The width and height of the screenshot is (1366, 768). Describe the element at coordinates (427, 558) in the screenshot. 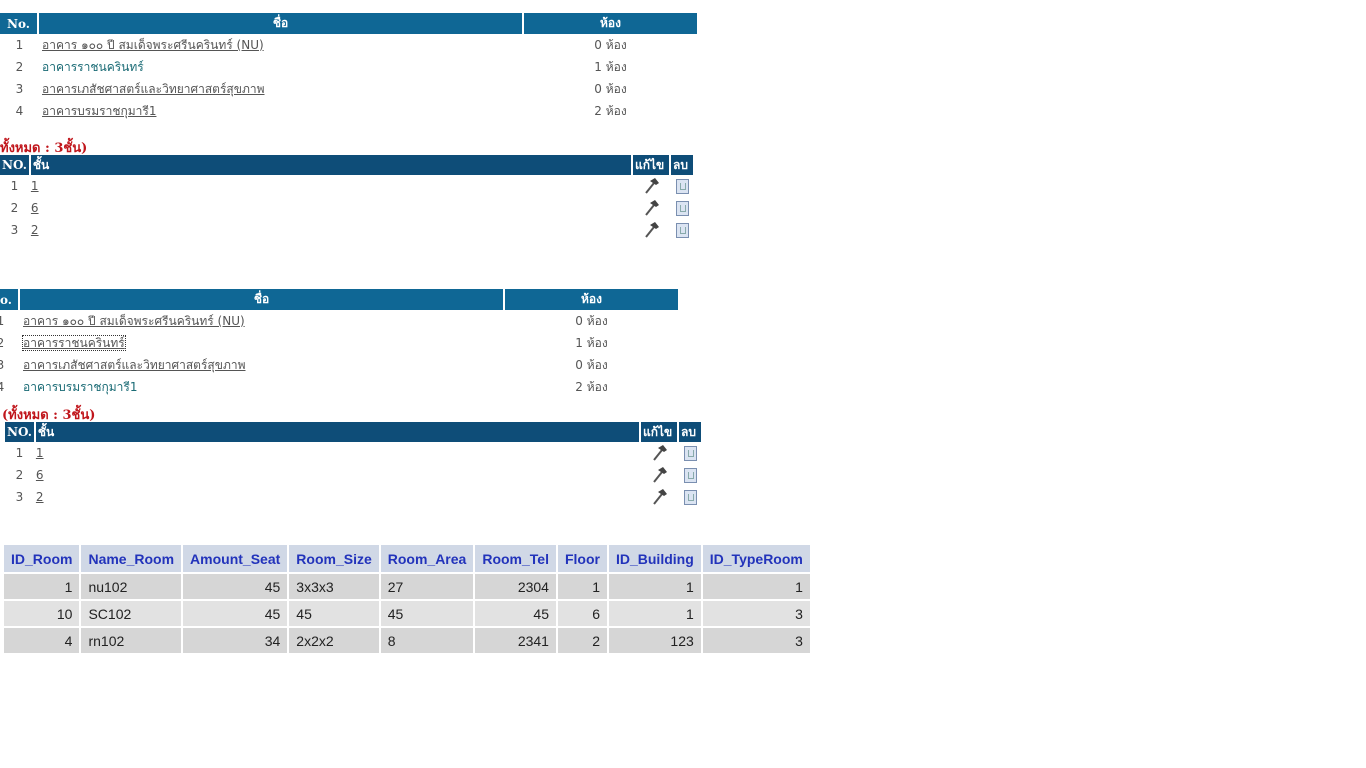

I see `col-room-area: Room_Area` at that location.